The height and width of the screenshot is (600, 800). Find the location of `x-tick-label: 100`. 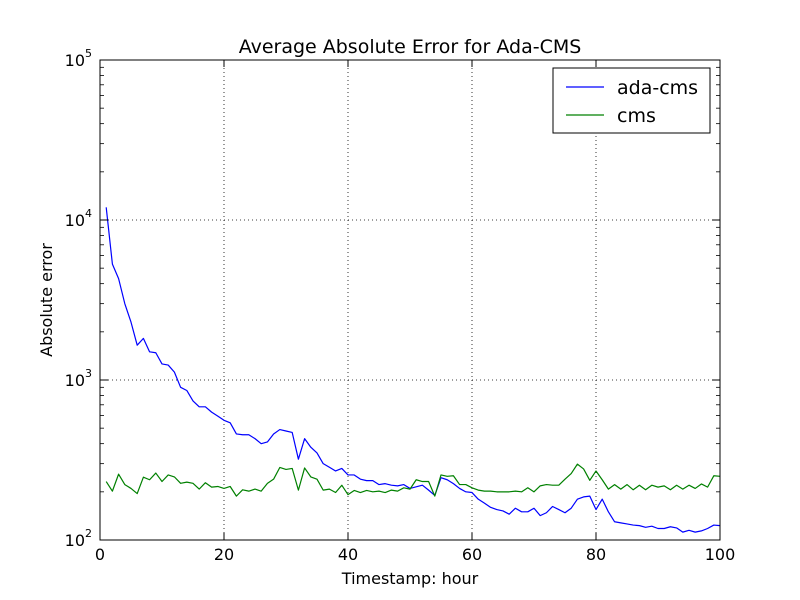

x-tick-label: 100 is located at coordinates (720, 554).